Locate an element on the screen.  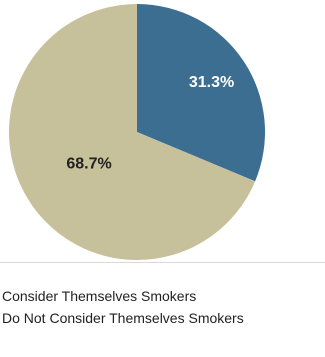
data-label-non-smokers: 68.7% is located at coordinates (88, 163).